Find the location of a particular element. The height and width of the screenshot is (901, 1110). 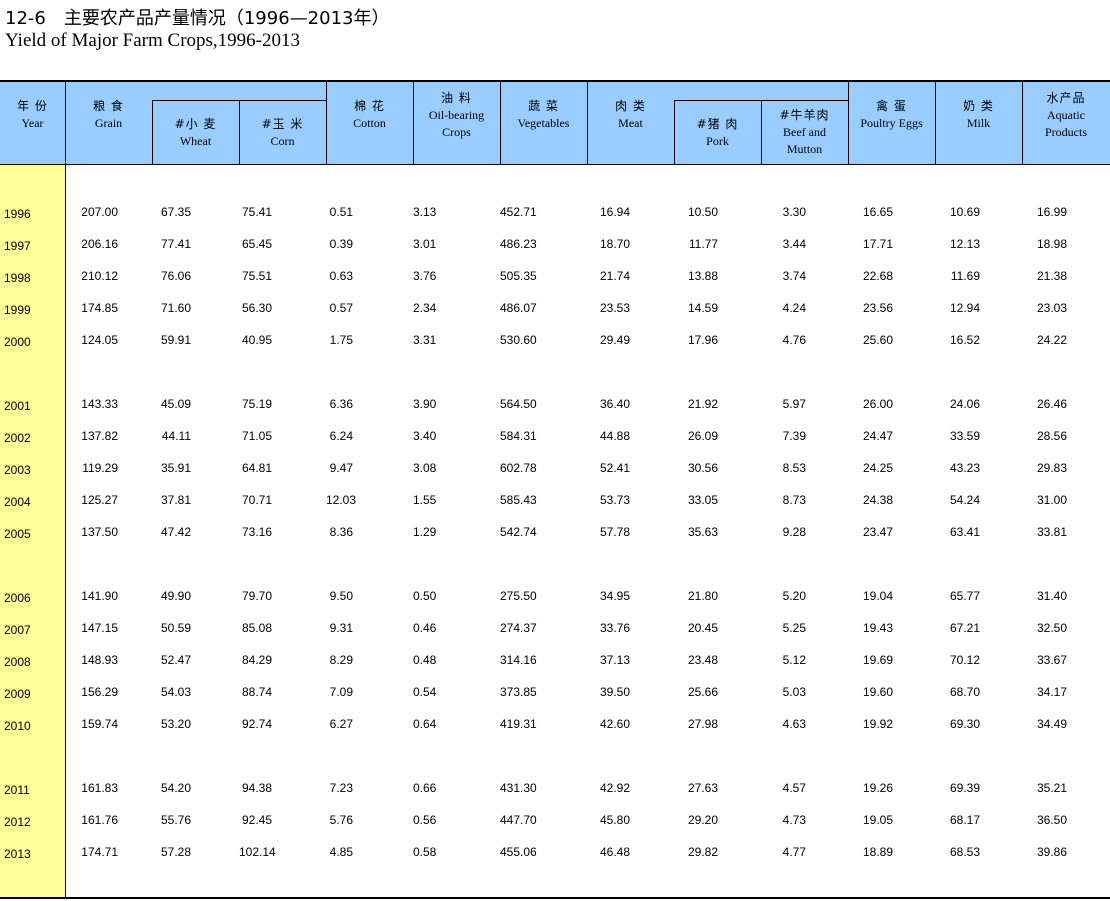

table-cell-milk: 54.24 is located at coordinates (964, 500).